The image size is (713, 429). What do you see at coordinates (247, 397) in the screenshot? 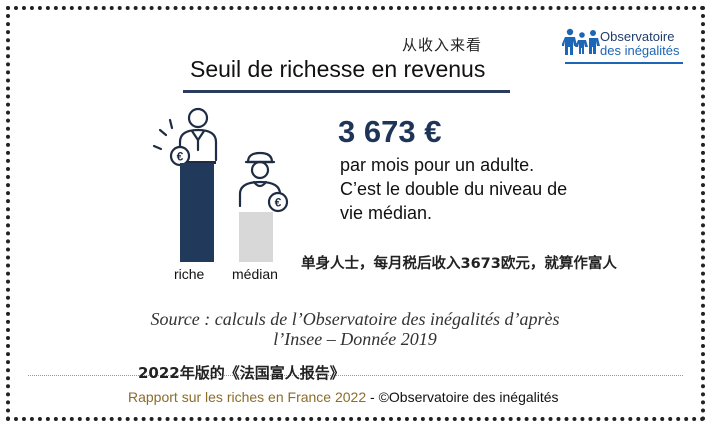
I see `footer-report: Rapport sur les riches en France 2022` at bounding box center [247, 397].